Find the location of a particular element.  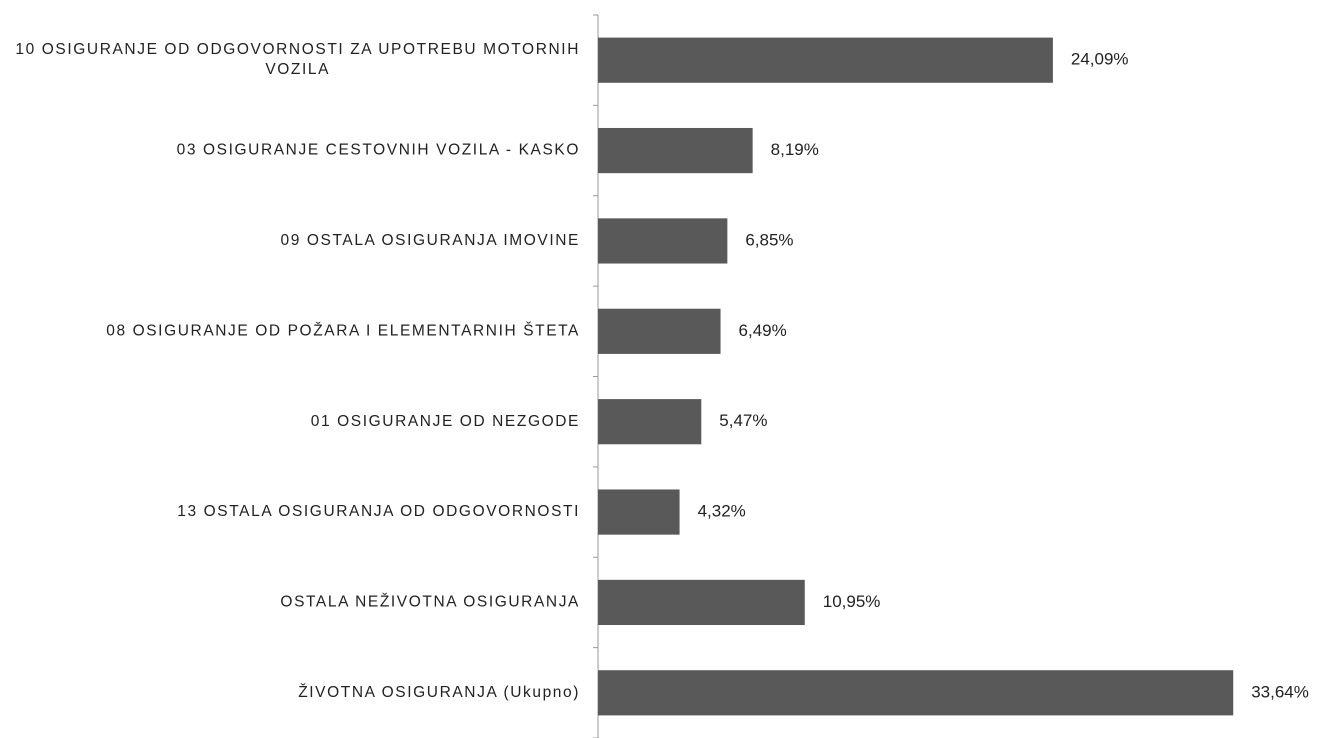

value-label: 5,47% is located at coordinates (743, 420).